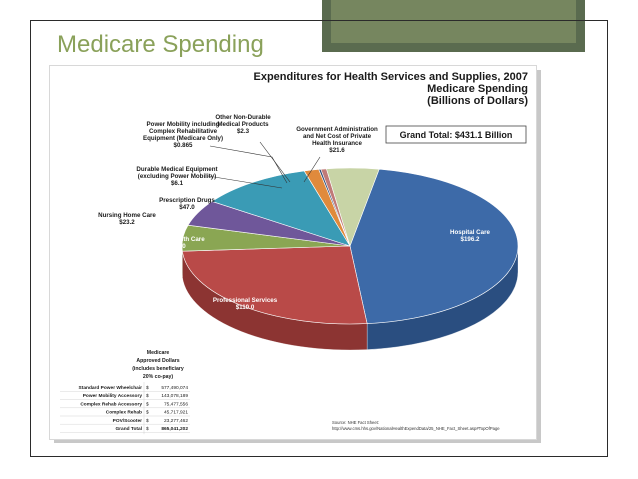 The height and width of the screenshot is (479, 638). Describe the element at coordinates (337, 143) in the screenshot. I see `pie-label-8-line-2: Health Insurance` at that location.